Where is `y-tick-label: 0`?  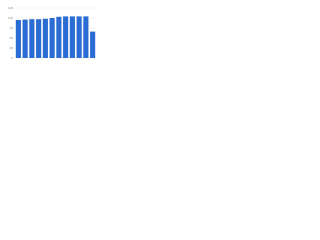 y-tick-label: 0 is located at coordinates (12, 58).